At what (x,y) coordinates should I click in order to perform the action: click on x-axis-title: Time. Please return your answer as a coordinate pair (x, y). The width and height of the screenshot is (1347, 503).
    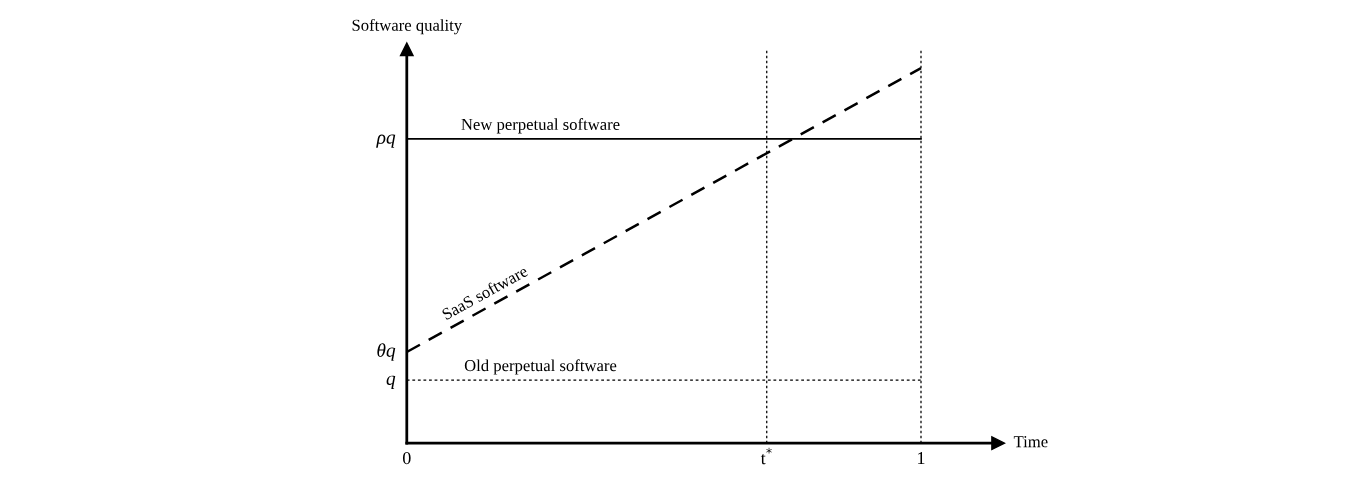
    Looking at the image, I should click on (1030, 442).